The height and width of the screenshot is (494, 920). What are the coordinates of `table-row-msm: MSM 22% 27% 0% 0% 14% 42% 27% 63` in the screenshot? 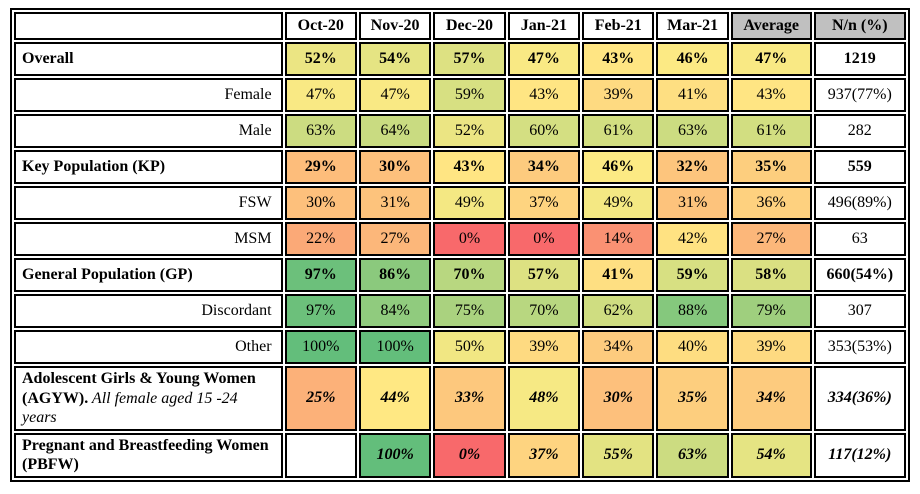 It's located at (460, 239).